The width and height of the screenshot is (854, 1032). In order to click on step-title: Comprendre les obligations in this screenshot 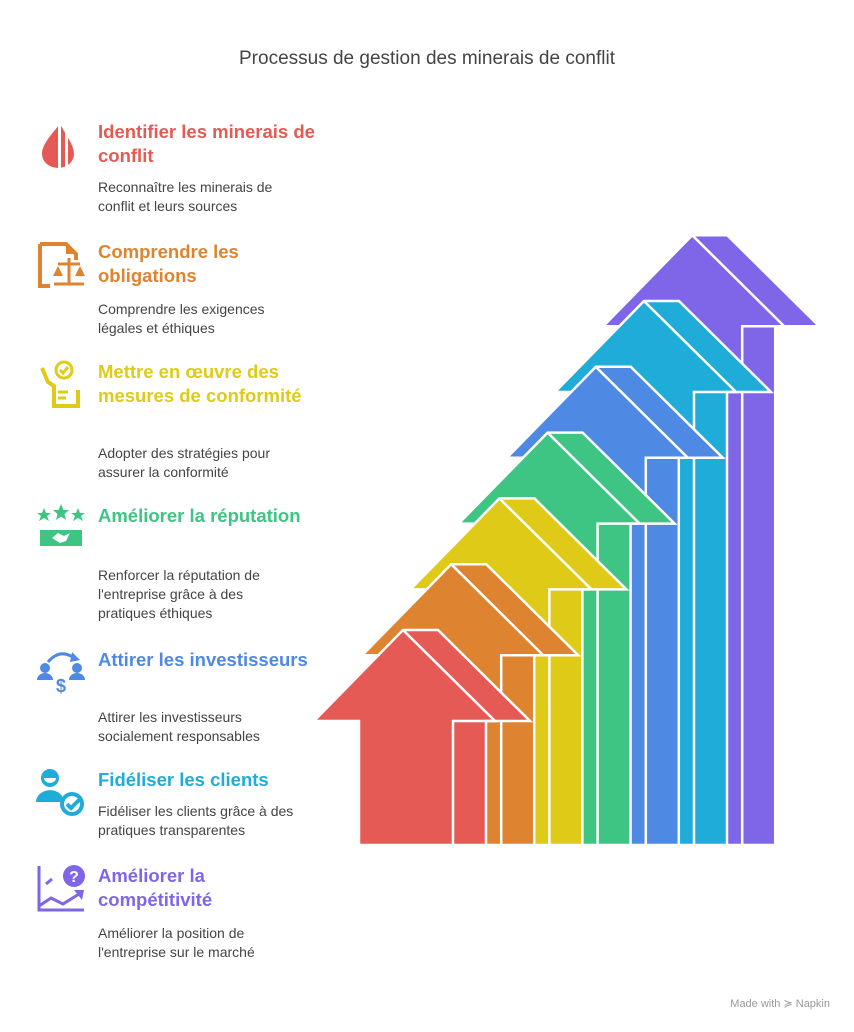, I will do `click(168, 263)`.